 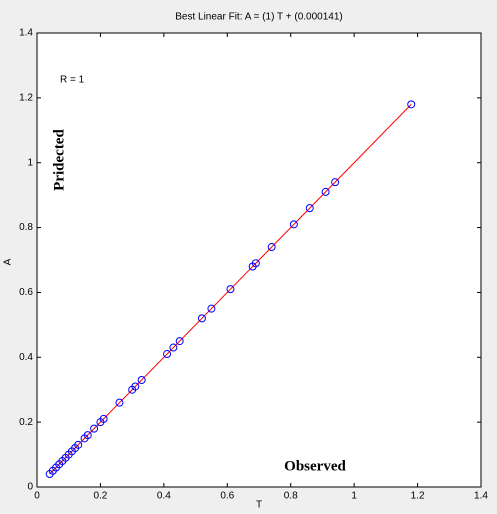 What do you see at coordinates (30, 487) in the screenshot?
I see `y-tick-label: 0` at bounding box center [30, 487].